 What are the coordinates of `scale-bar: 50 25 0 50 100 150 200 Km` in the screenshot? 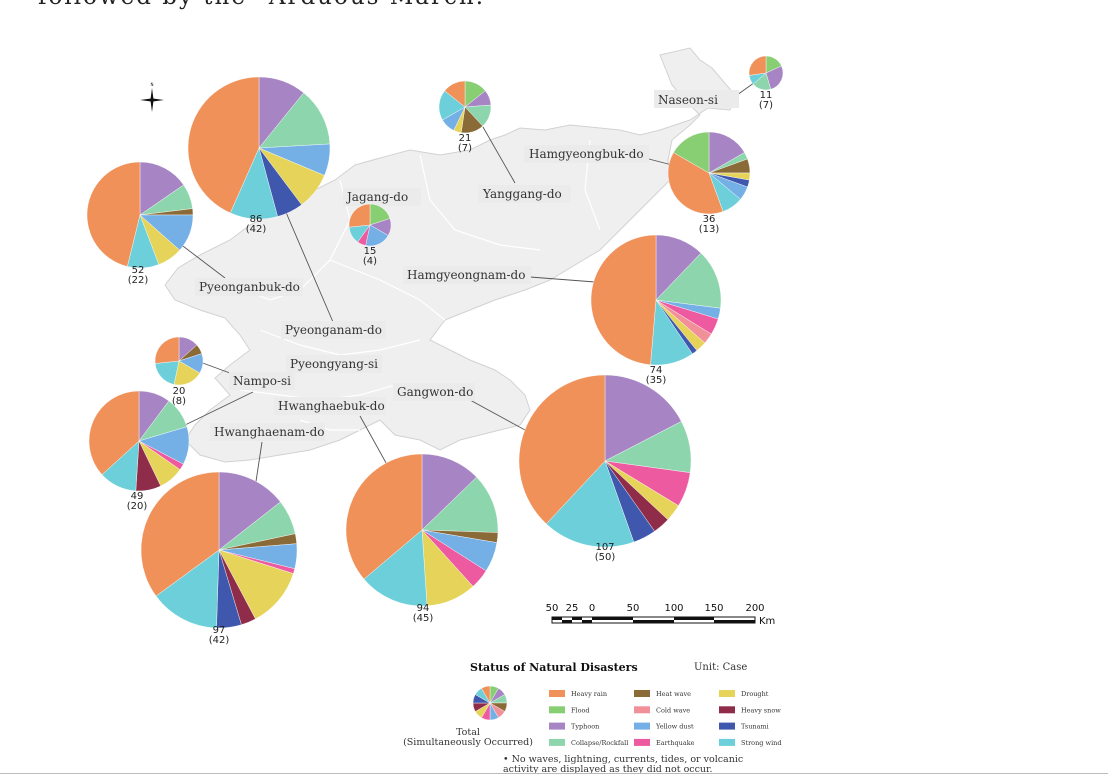 It's located at (661, 615).